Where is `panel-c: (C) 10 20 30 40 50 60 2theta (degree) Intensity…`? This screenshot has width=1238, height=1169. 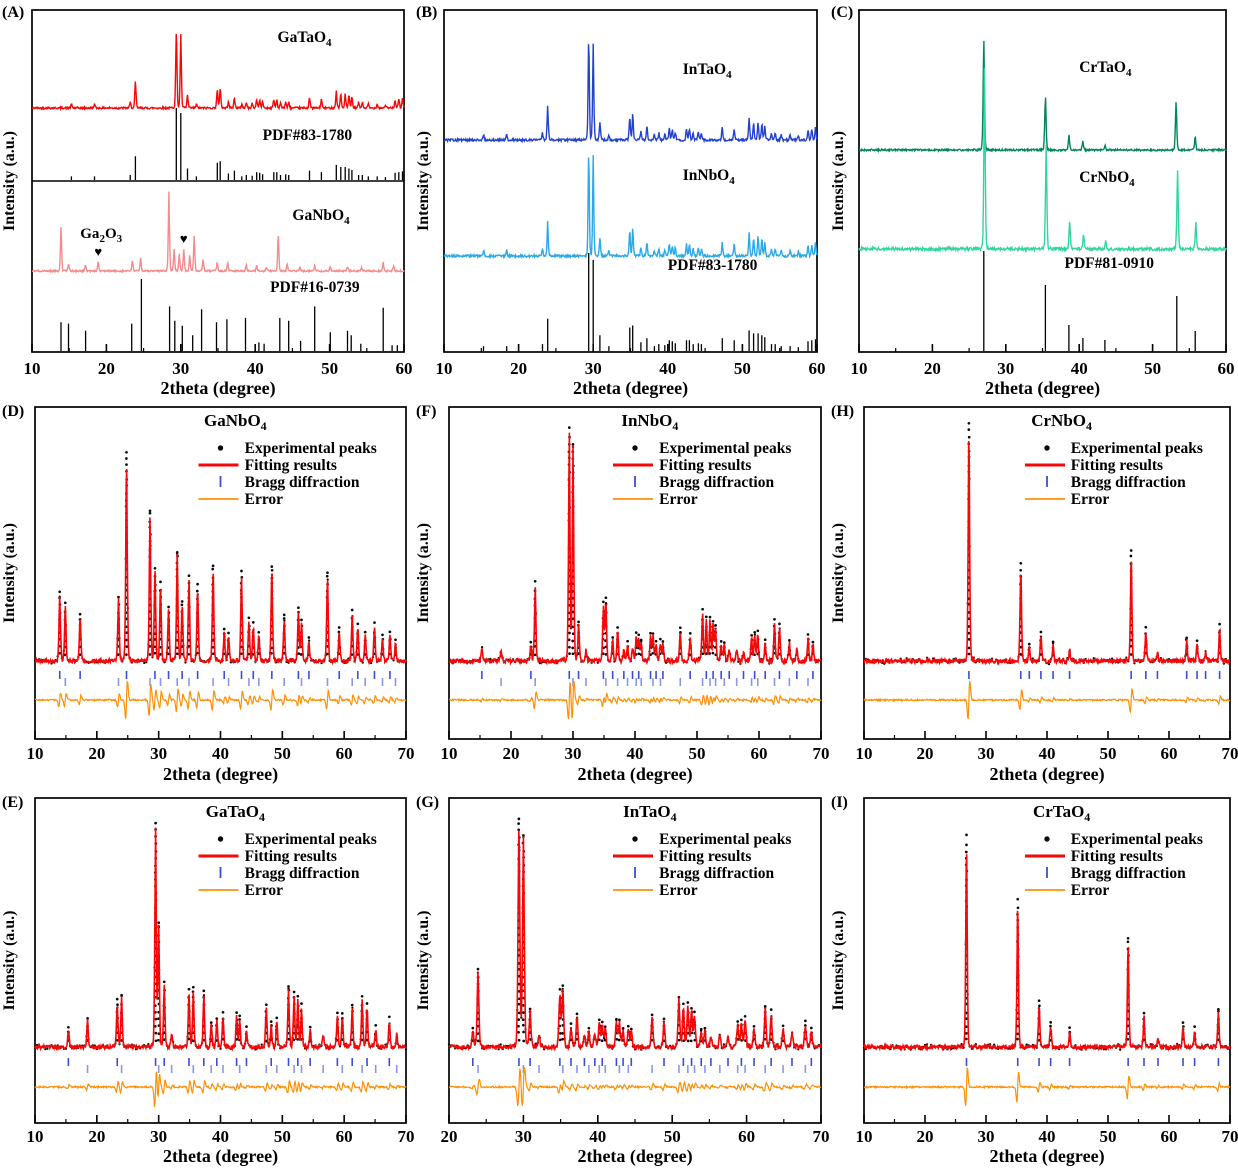
panel-c: (C) 10 20 30 40 50 60 2theta (degree) Intensity… is located at coordinates (1033, 199).